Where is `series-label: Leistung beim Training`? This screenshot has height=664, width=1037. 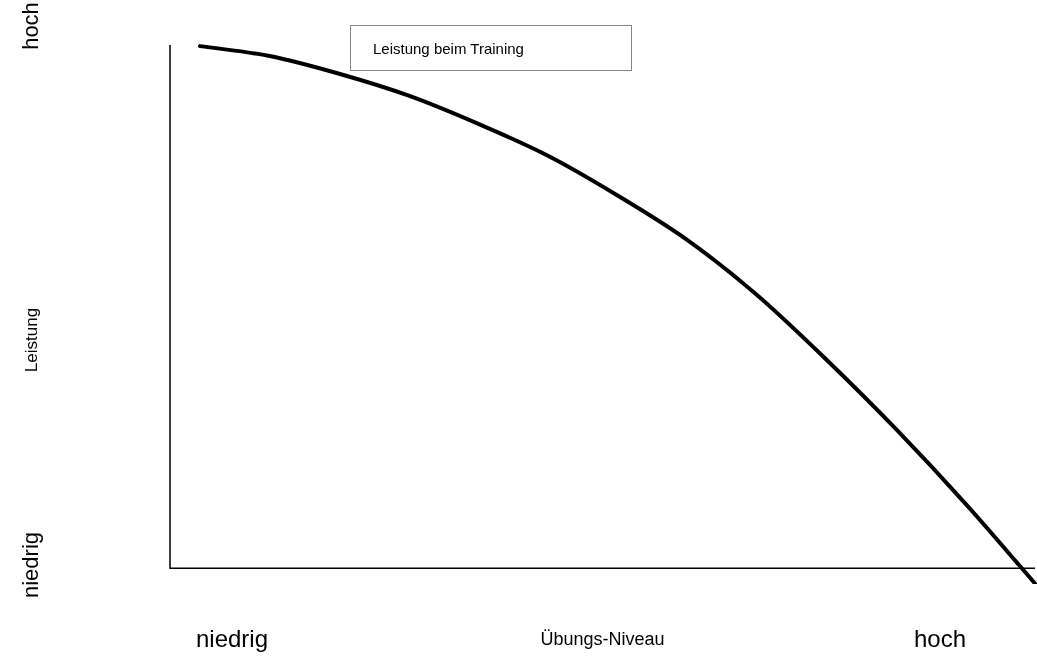 series-label: Leistung beim Training is located at coordinates (449, 48).